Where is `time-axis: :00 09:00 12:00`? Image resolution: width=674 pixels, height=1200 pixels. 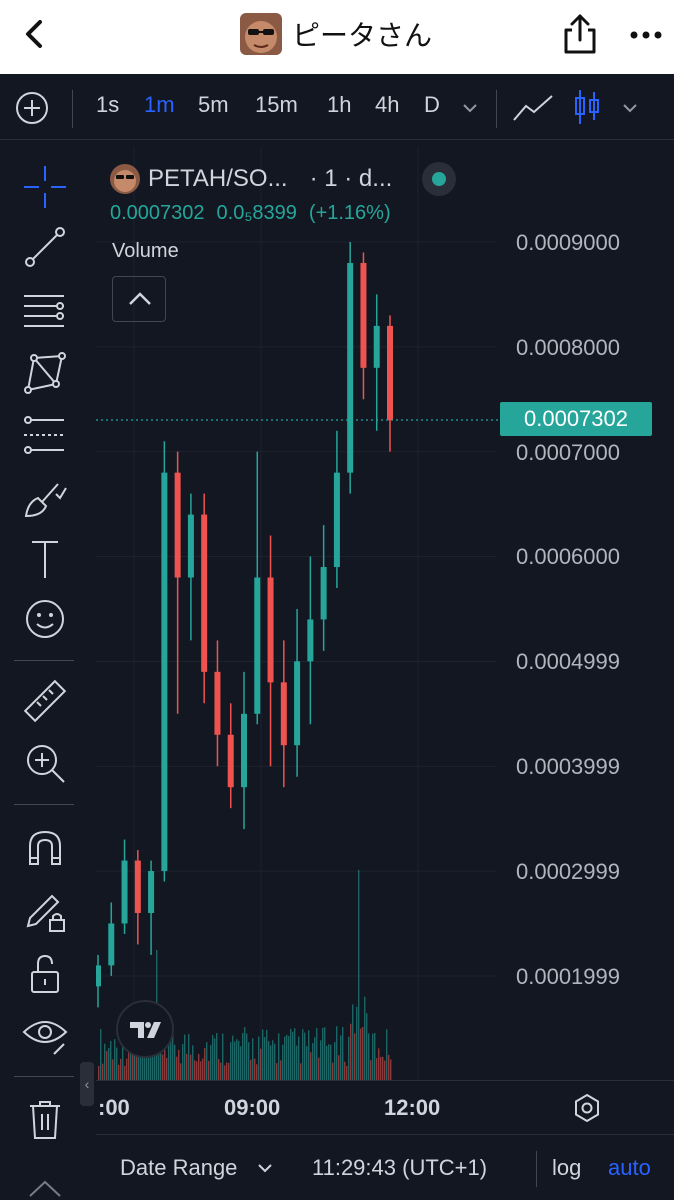 time-axis: :00 09:00 12:00 is located at coordinates (385, 1107).